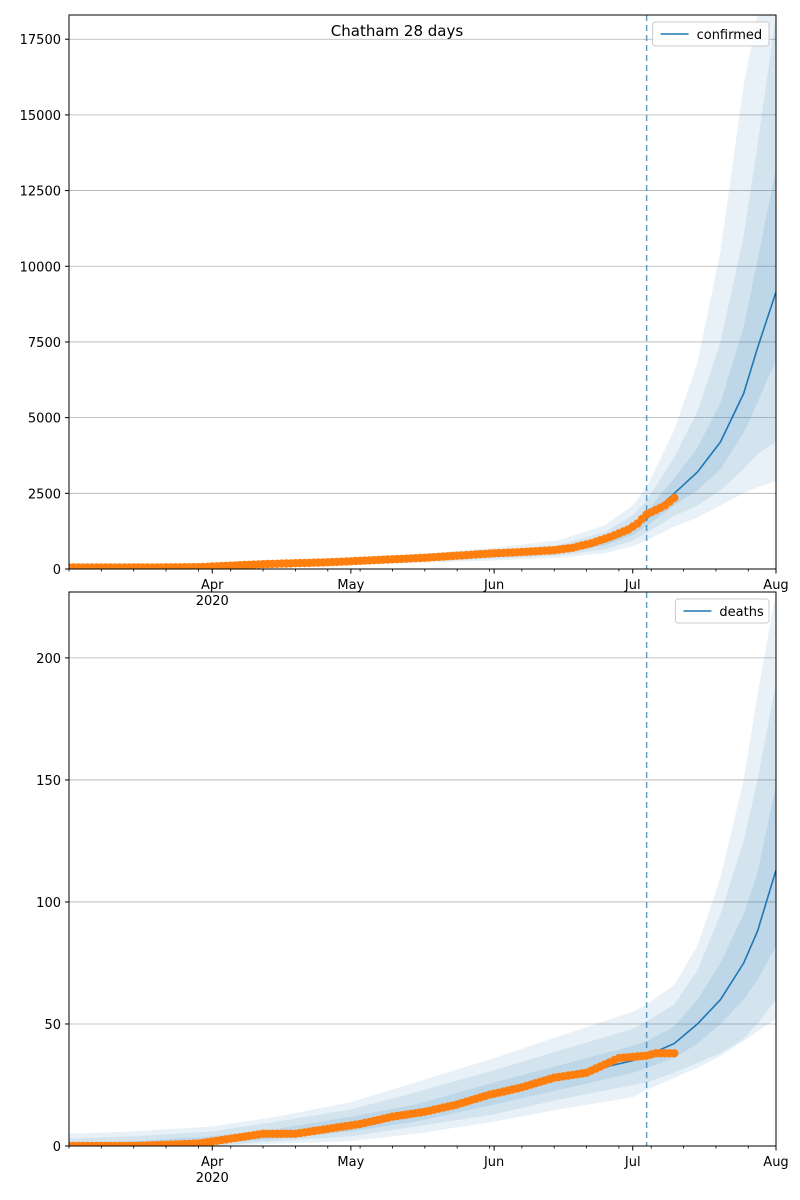 This screenshot has height=1200, width=800. What do you see at coordinates (730, 35) in the screenshot?
I see `legend-label: confirmed` at bounding box center [730, 35].